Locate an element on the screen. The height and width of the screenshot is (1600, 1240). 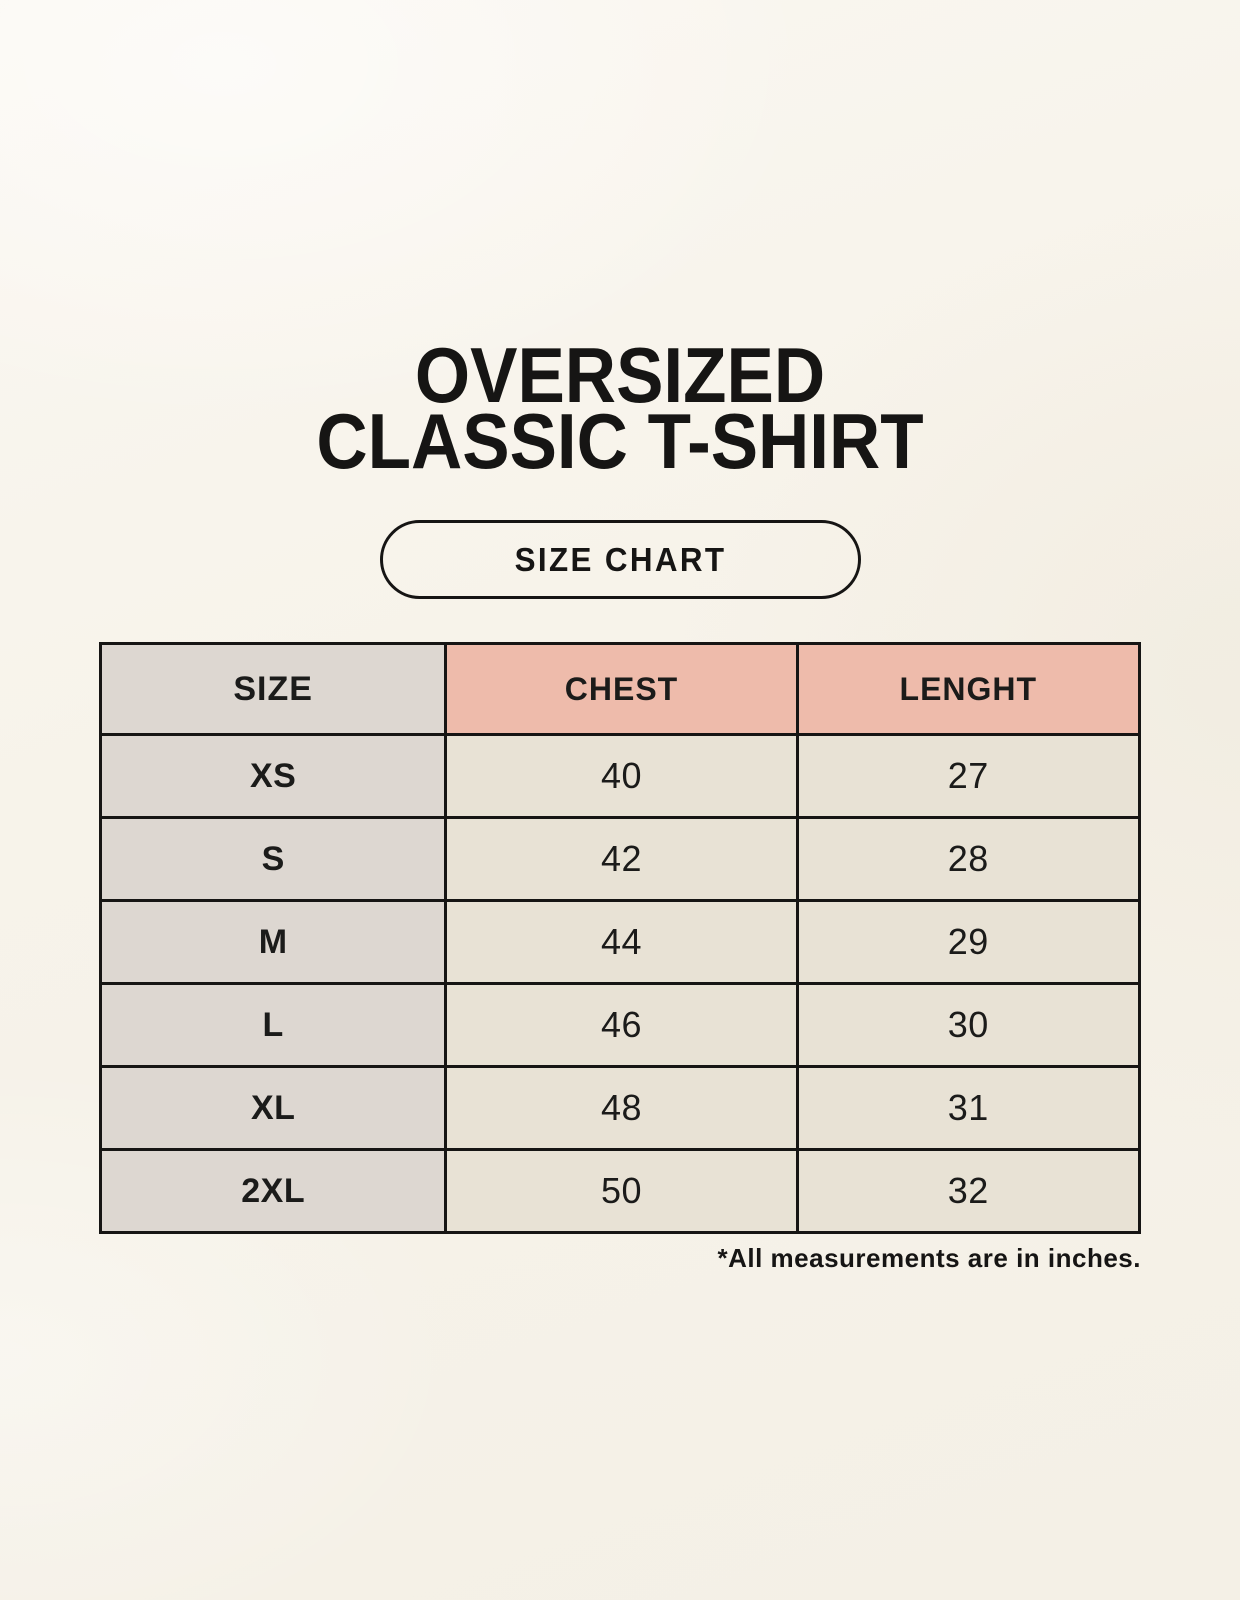
table-row-s-size: S is located at coordinates (273, 859).